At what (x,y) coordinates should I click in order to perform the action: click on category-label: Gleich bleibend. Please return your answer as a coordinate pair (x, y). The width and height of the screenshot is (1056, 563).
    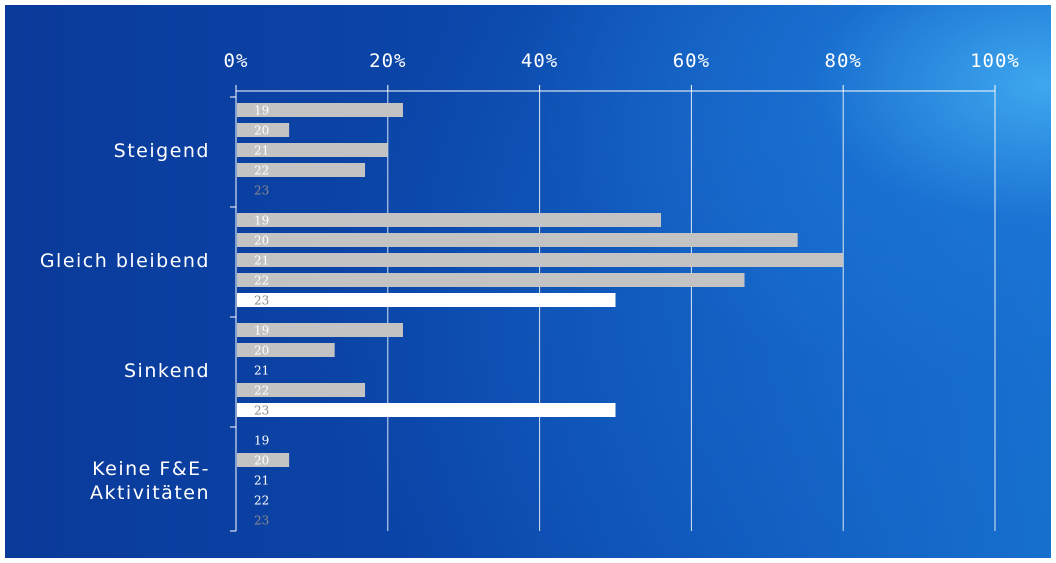
    Looking at the image, I should click on (125, 261).